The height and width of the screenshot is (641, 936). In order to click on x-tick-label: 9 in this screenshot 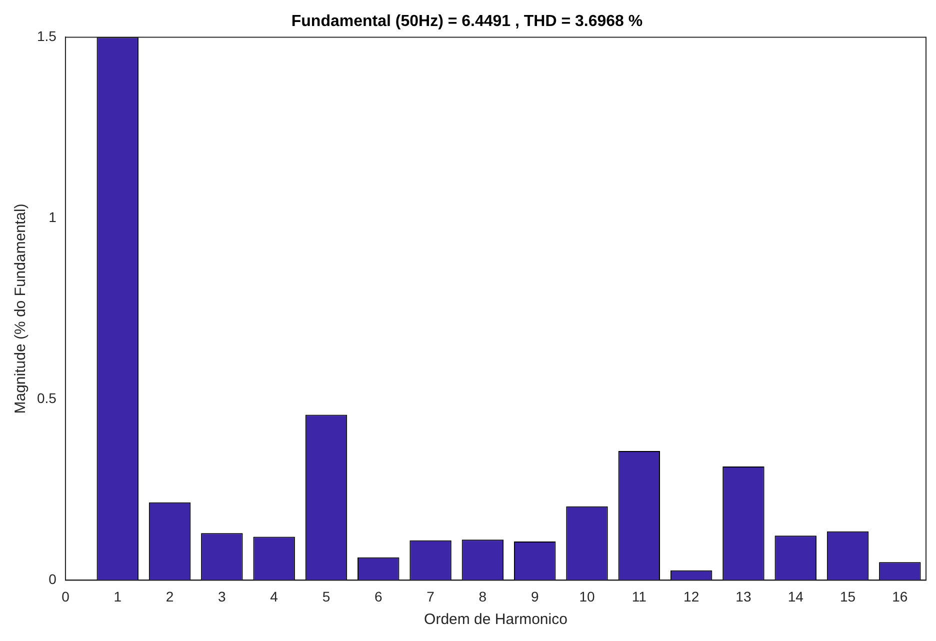, I will do `click(534, 596)`.